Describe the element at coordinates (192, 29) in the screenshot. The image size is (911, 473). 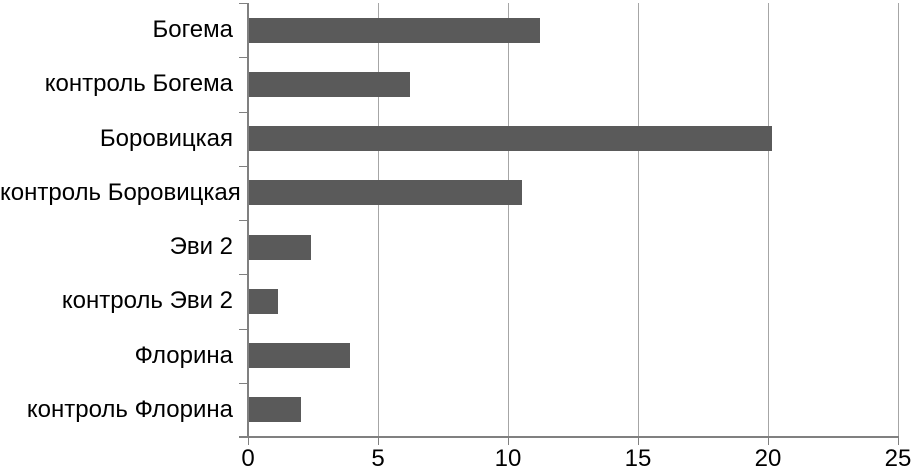
I see `category-label-0: Богема` at that location.